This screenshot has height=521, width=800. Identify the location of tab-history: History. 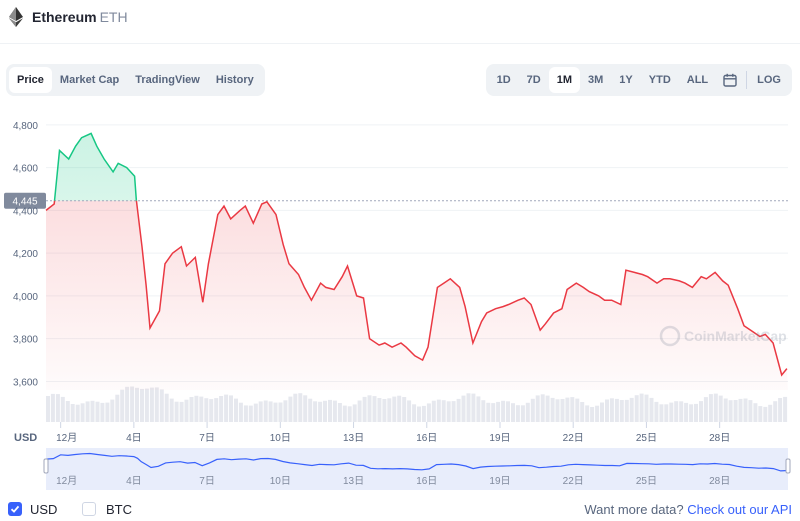
(234, 80).